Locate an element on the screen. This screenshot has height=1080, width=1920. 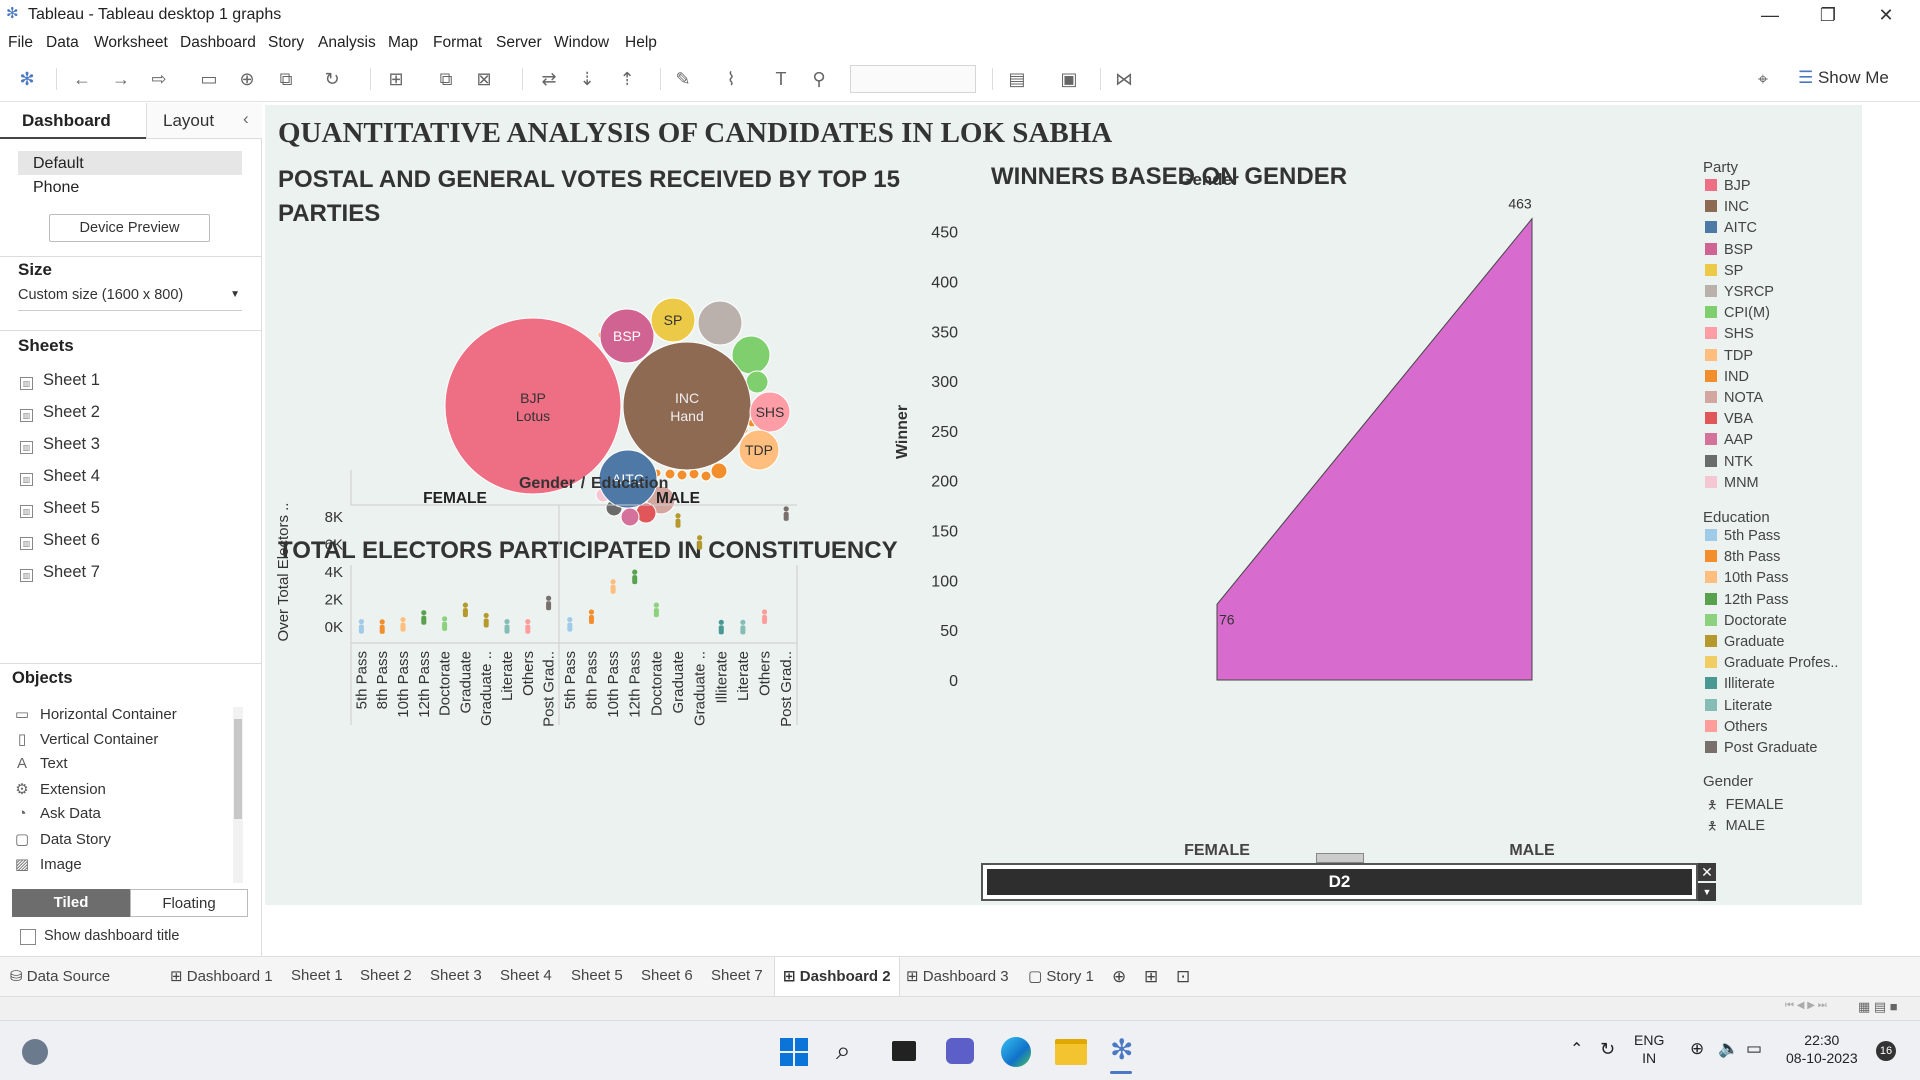
object-item: ▭ Horizontal Container is located at coordinates (95, 714).